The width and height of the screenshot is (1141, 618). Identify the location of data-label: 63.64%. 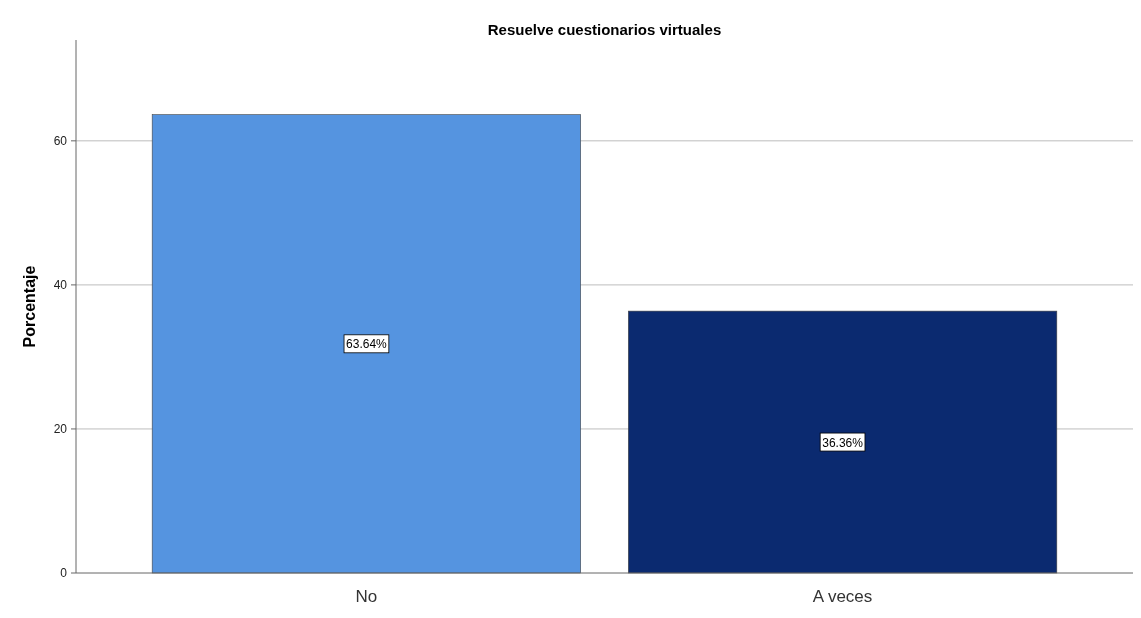
(367, 344).